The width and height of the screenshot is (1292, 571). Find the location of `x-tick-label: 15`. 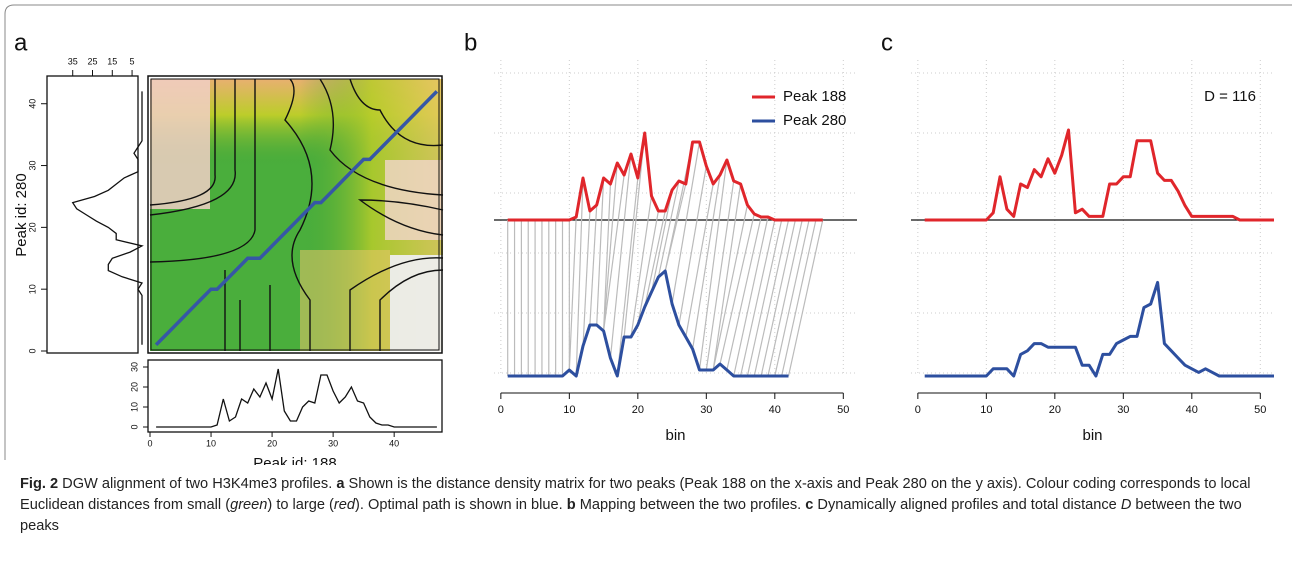

x-tick-label: 15 is located at coordinates (112, 61).